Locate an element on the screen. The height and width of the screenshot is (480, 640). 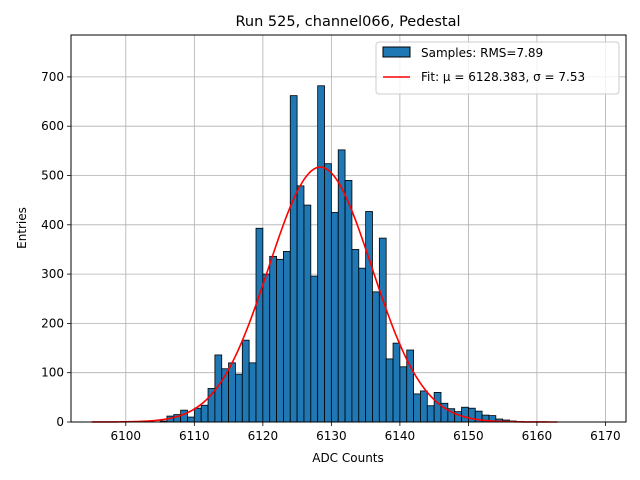
y-tick-label: 0 is located at coordinates (60, 422).